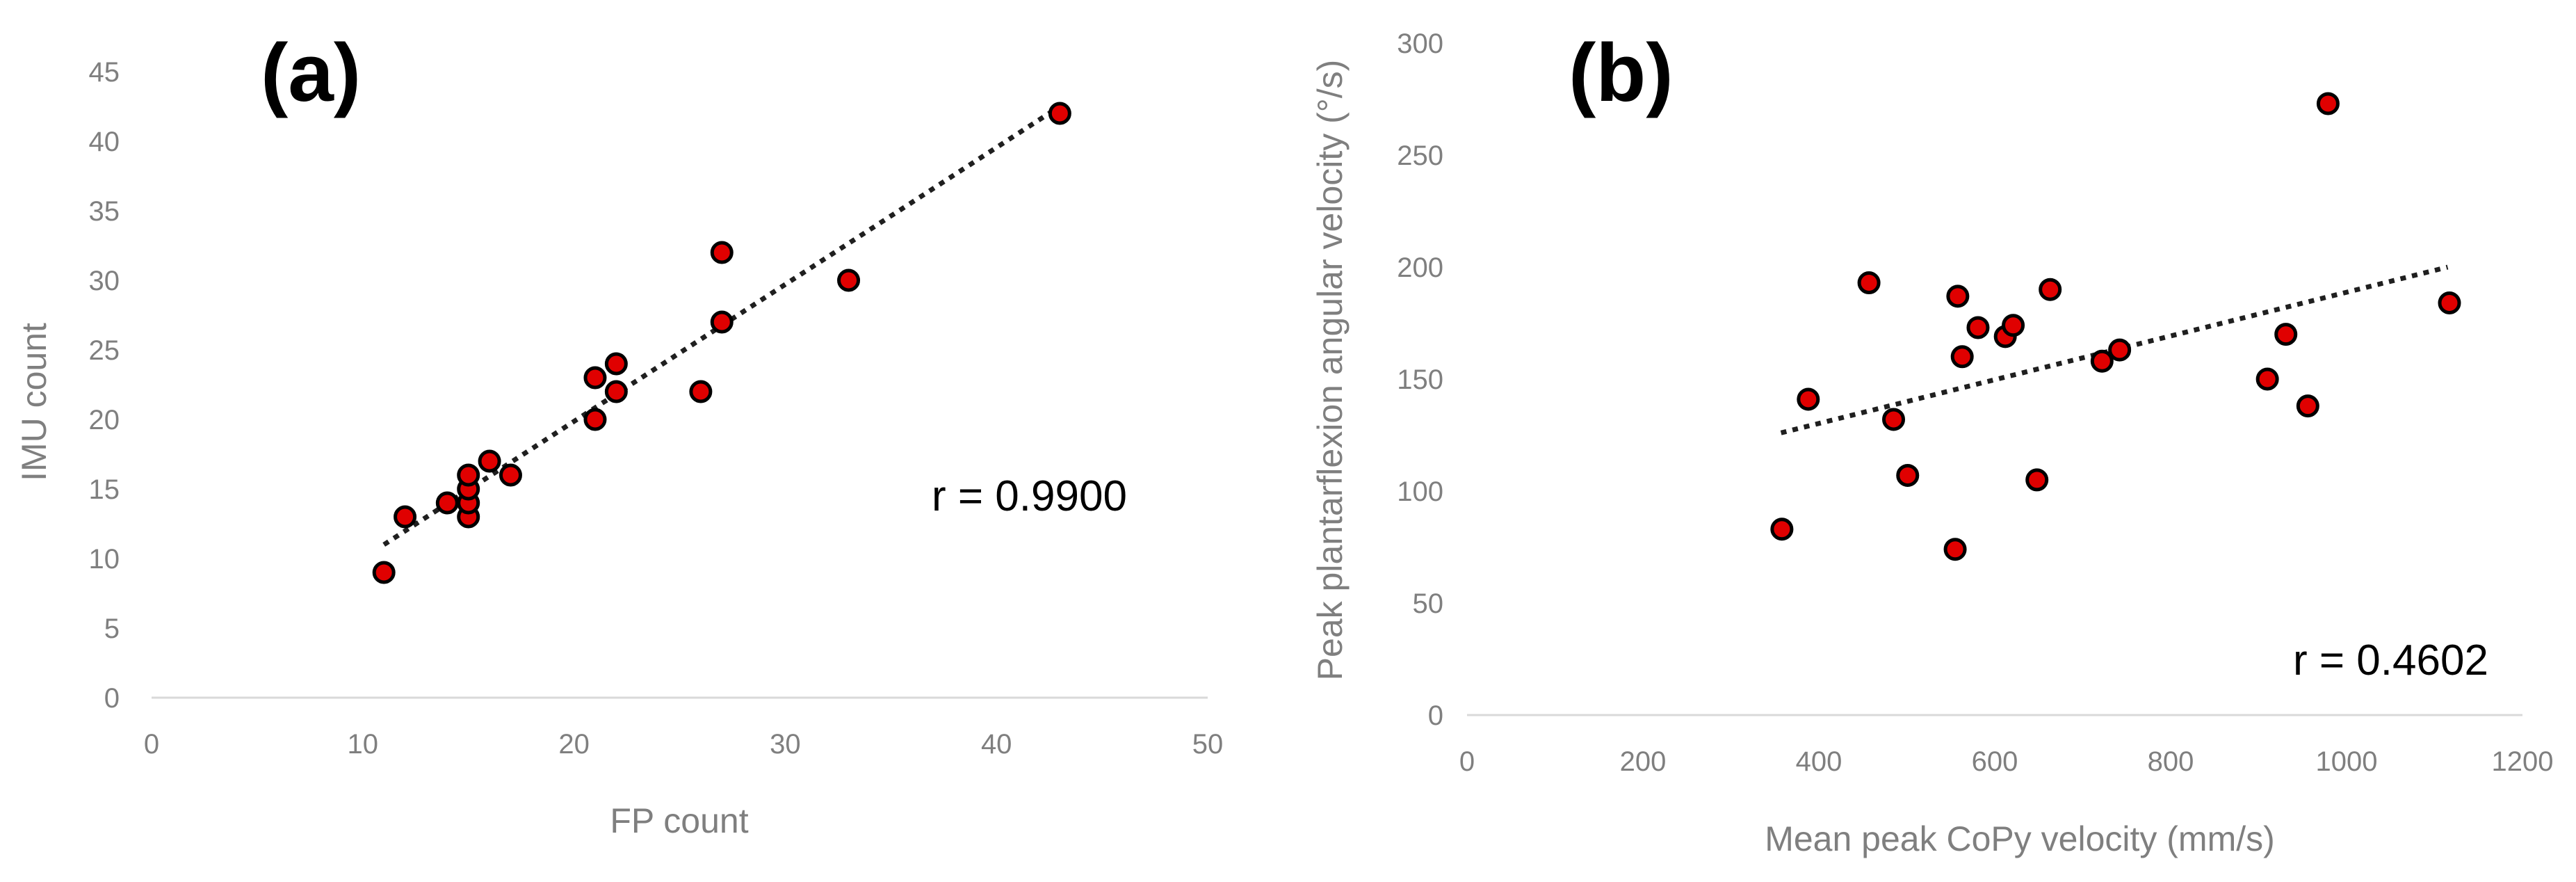 This screenshot has width=2576, height=882. I want to click on panel-a-y-tick-label: 30, so click(104, 281).